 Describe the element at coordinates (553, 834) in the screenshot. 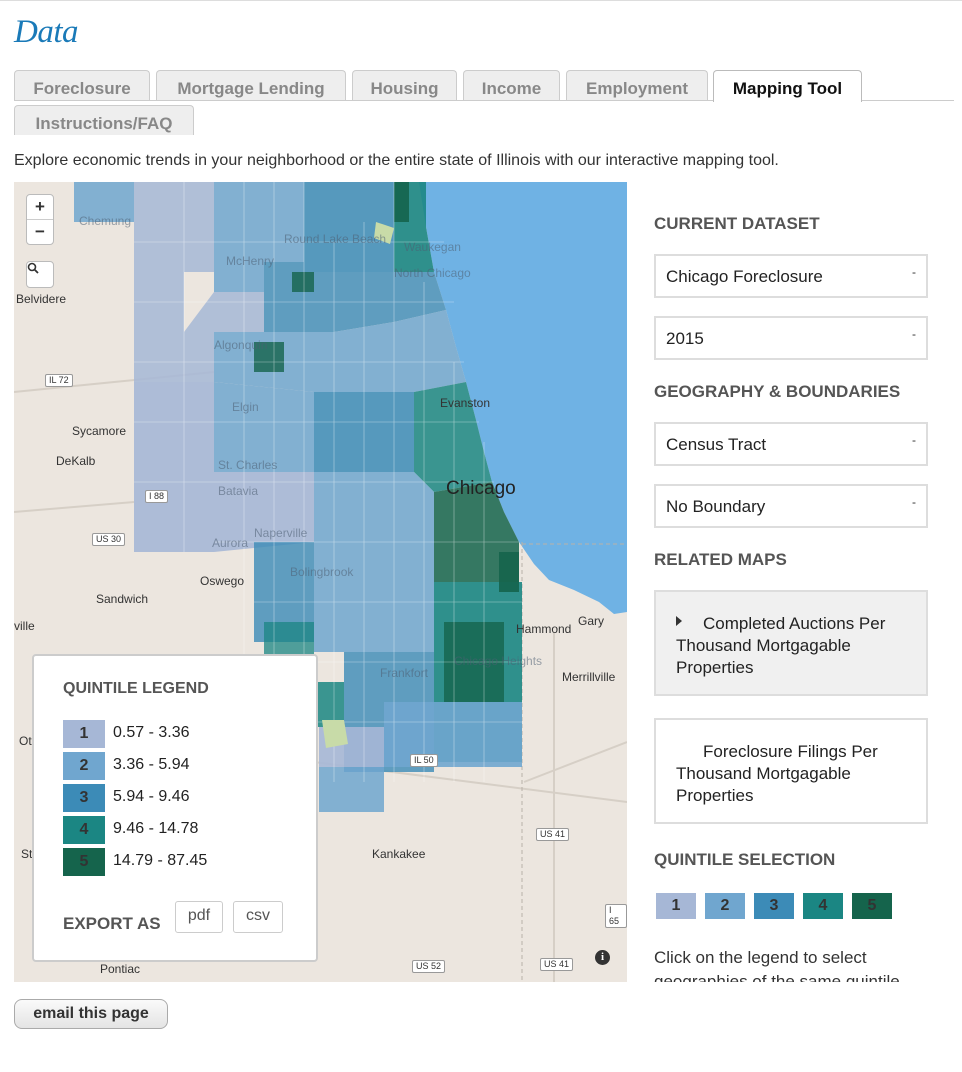

I see `road-shield-us41-upper: US 41` at that location.